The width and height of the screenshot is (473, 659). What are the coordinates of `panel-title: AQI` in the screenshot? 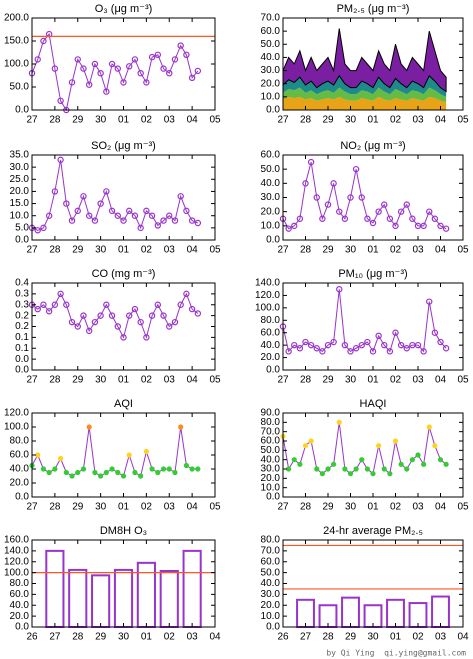 It's located at (123, 404).